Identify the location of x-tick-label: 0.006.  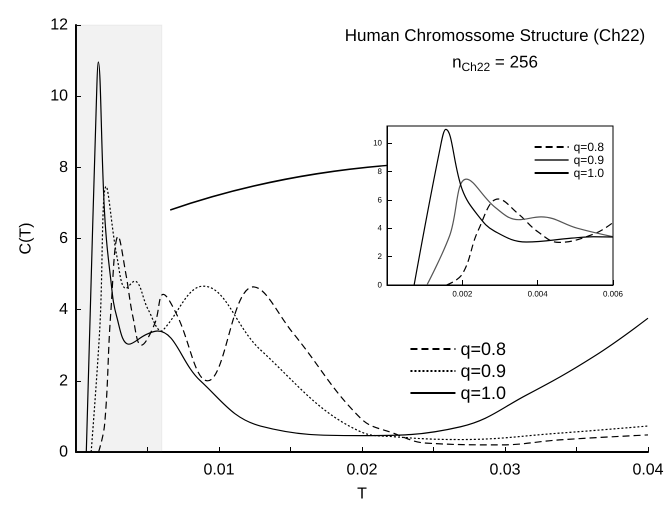
(613, 294).